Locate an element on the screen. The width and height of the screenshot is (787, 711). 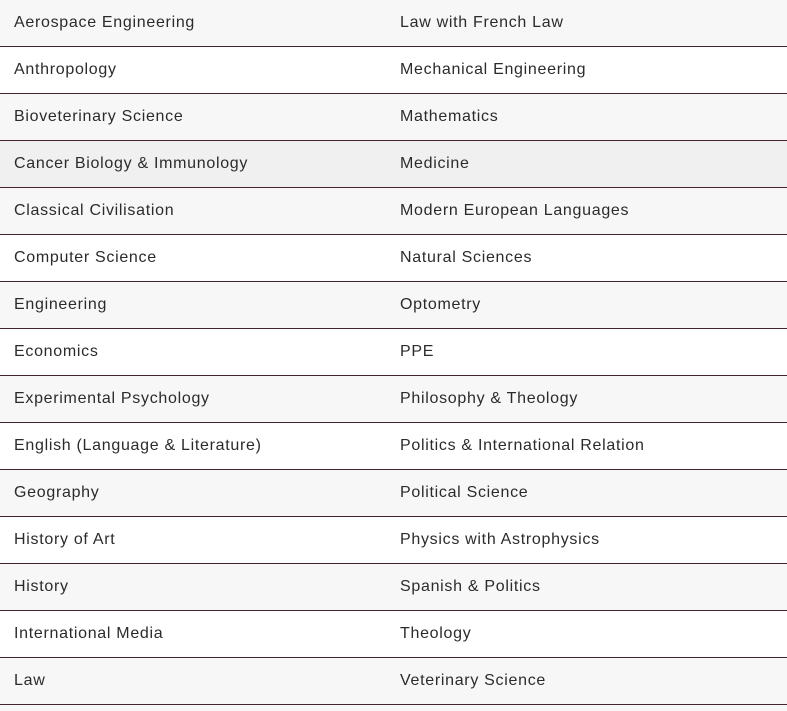
next-row-partial is located at coordinates (393, 708).